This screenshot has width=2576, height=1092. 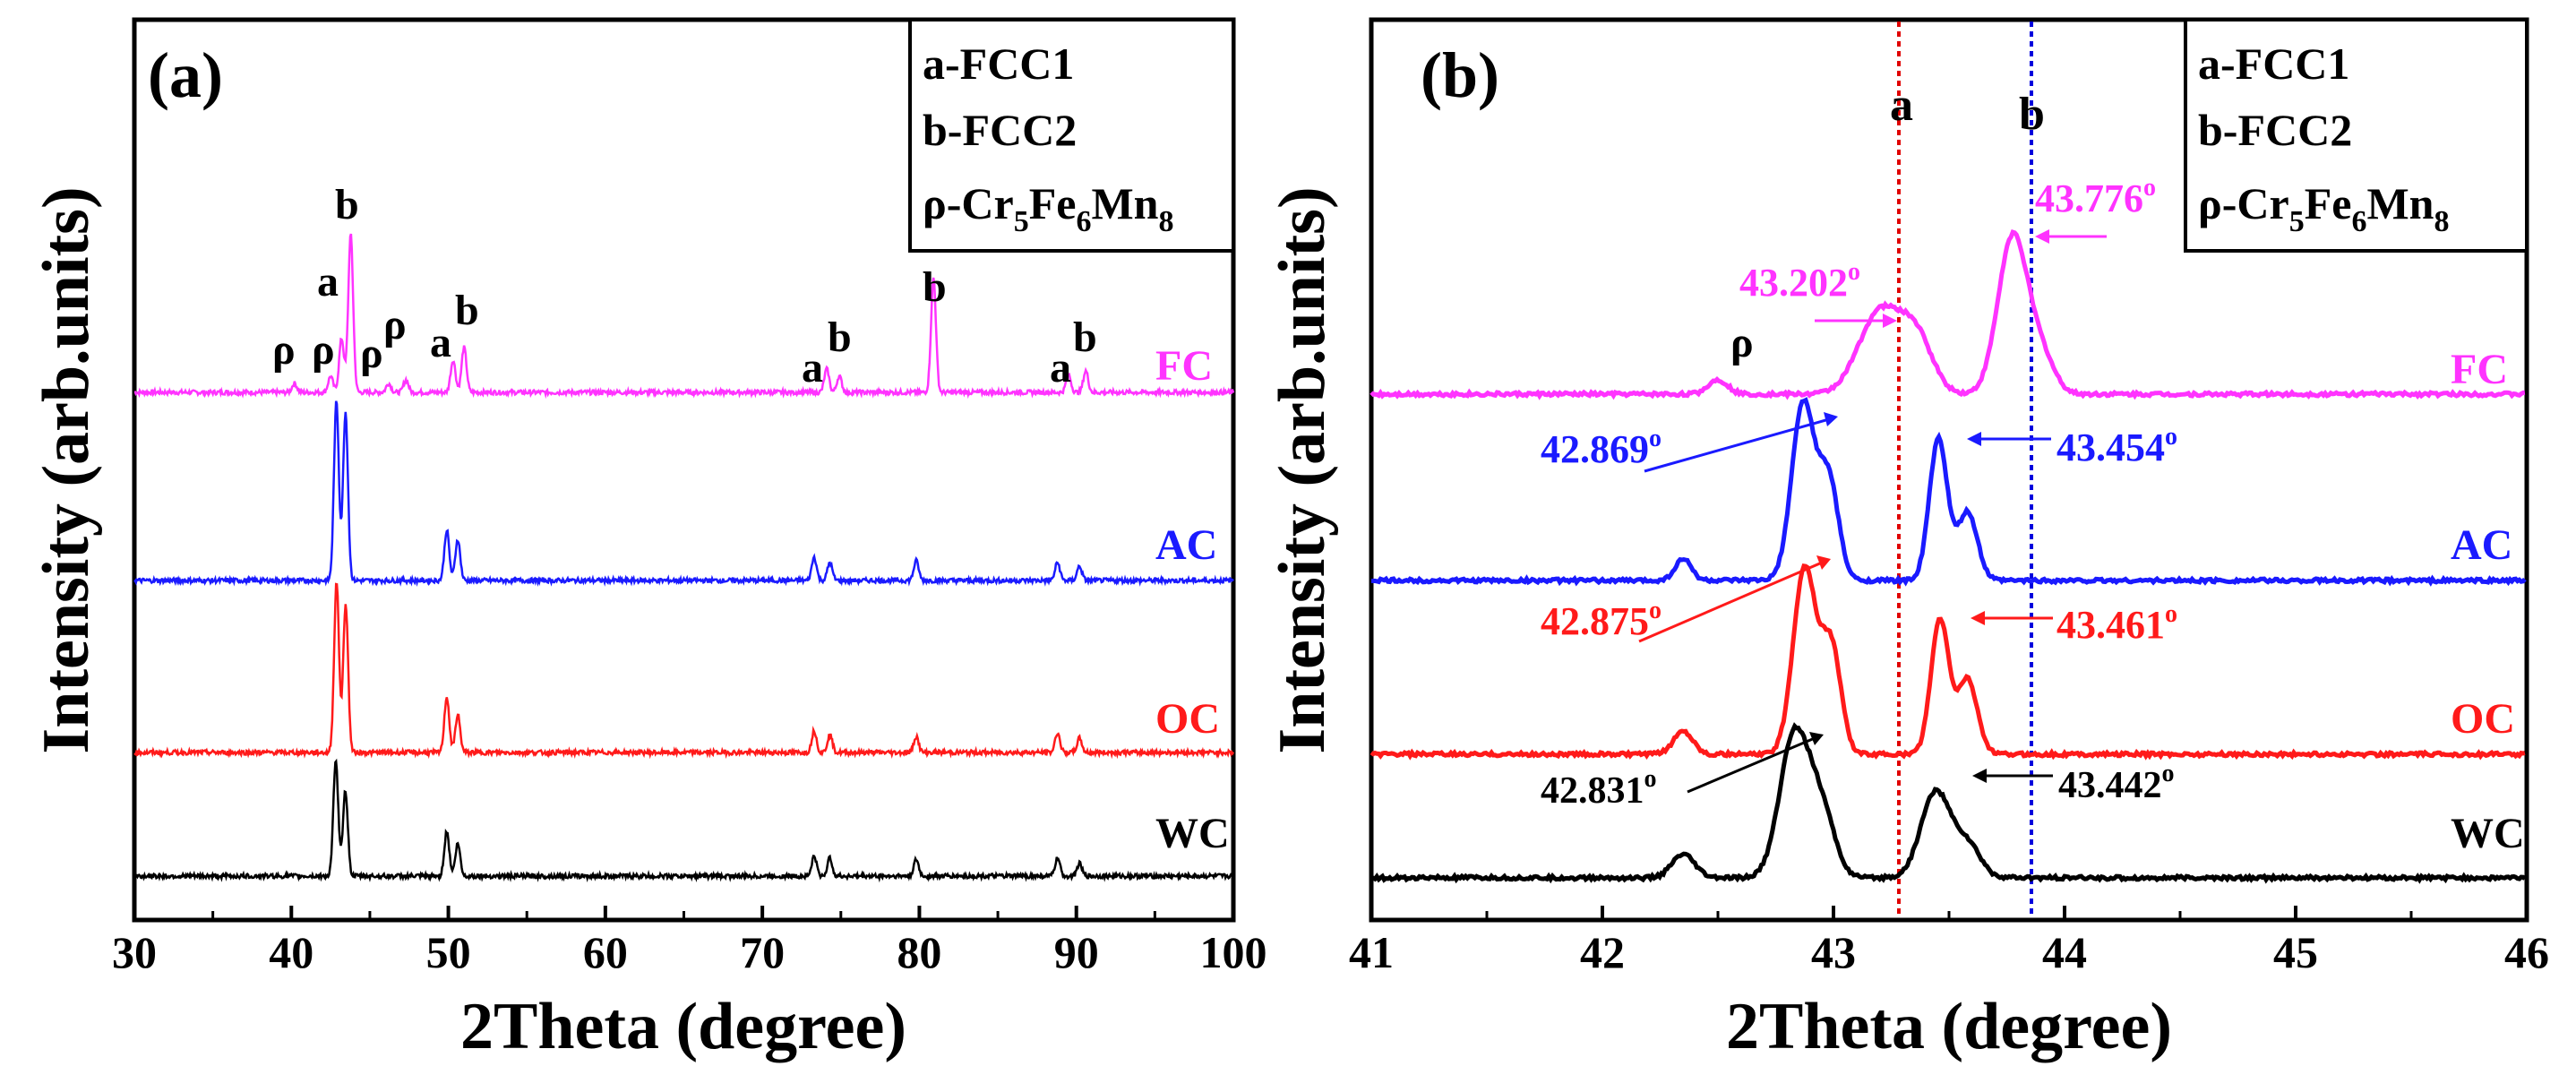 What do you see at coordinates (66, 469) in the screenshot?
I see `panel-a-y-label: Intensity (arb.units)` at bounding box center [66, 469].